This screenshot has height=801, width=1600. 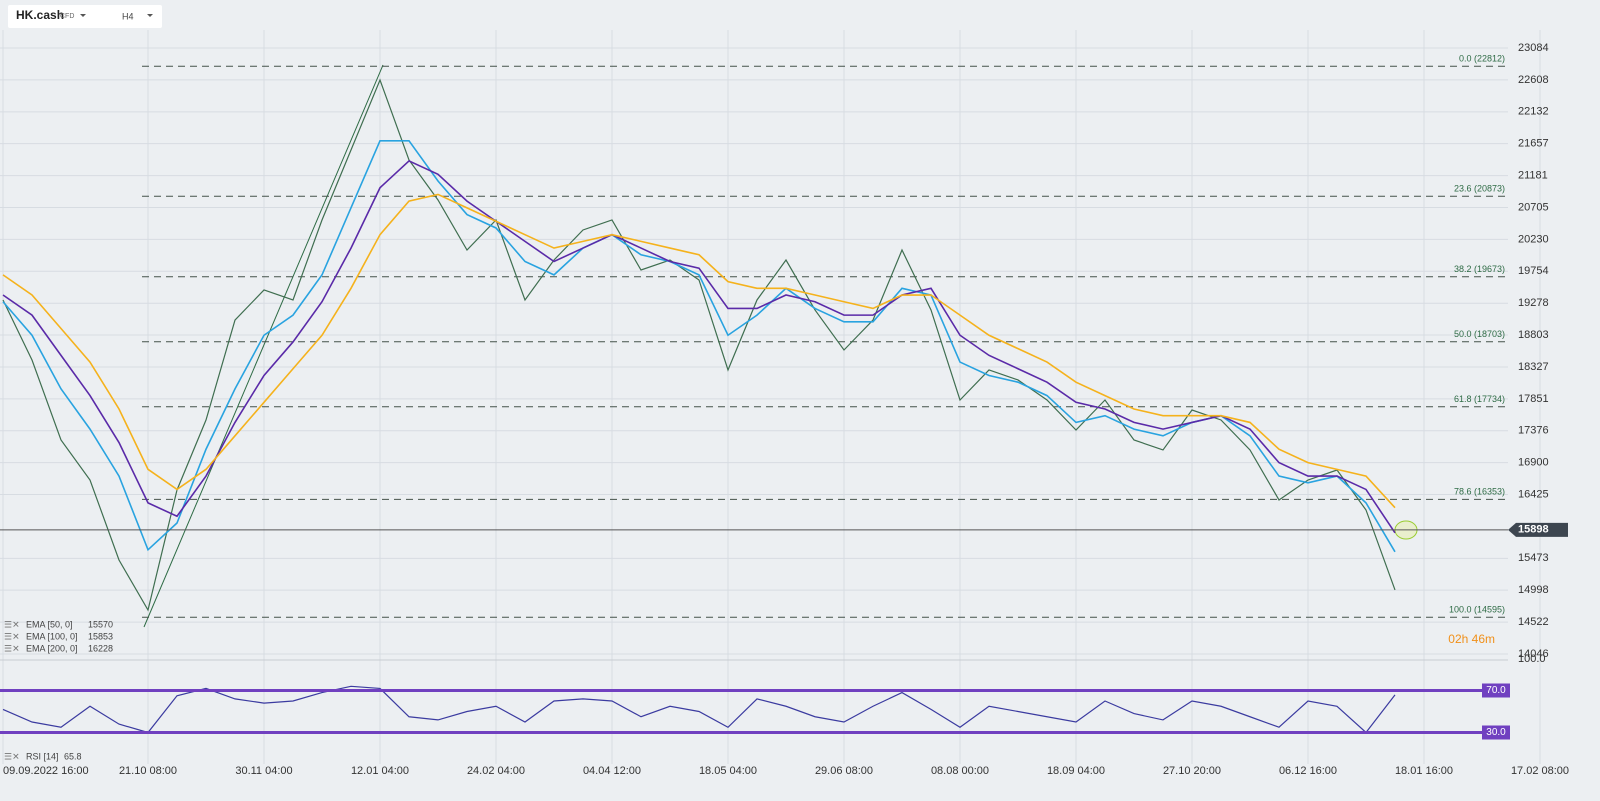 I want to click on current-price-tag, so click(x=1538, y=529).